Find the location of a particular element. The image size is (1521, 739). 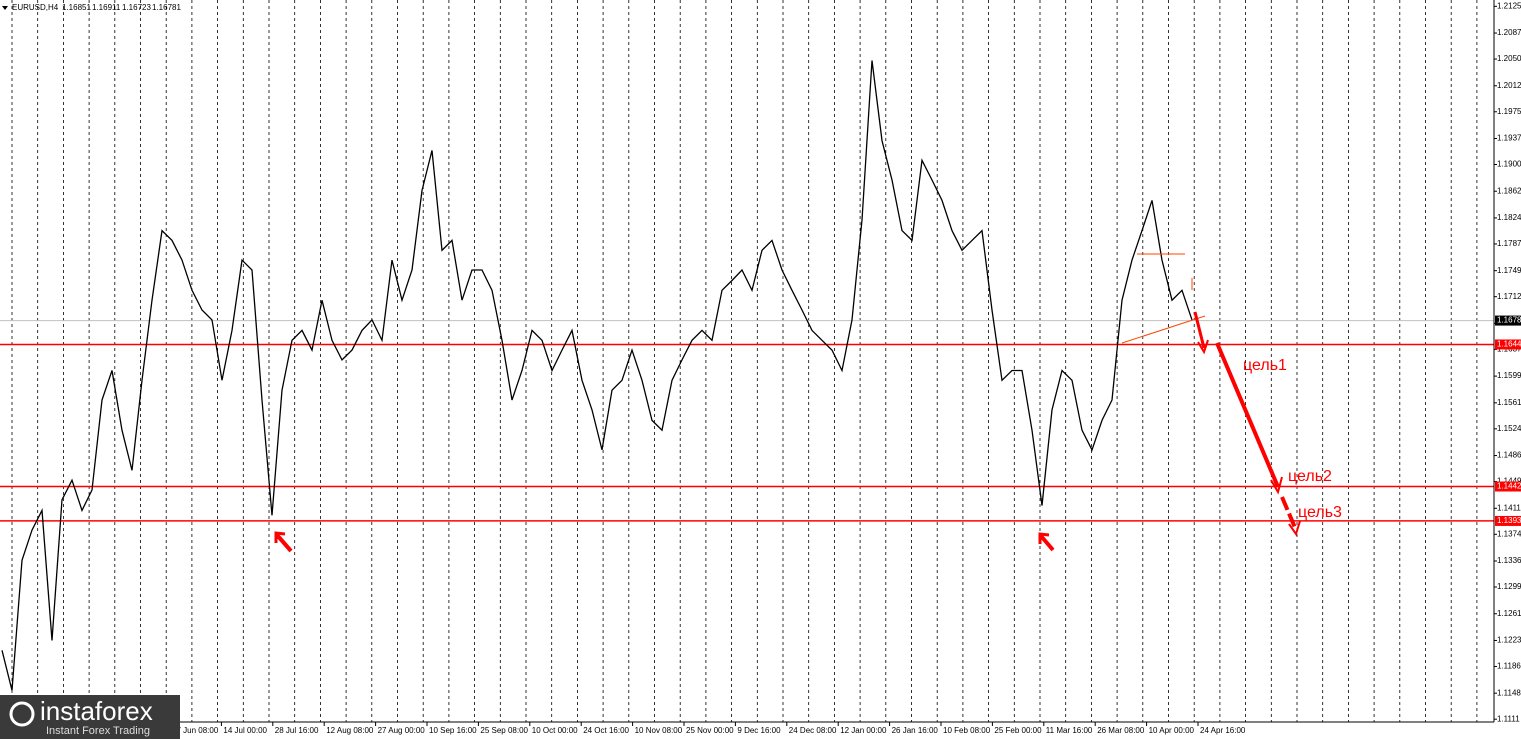

x-tick-label: 27 Jun 08:00 is located at coordinates (195, 730).